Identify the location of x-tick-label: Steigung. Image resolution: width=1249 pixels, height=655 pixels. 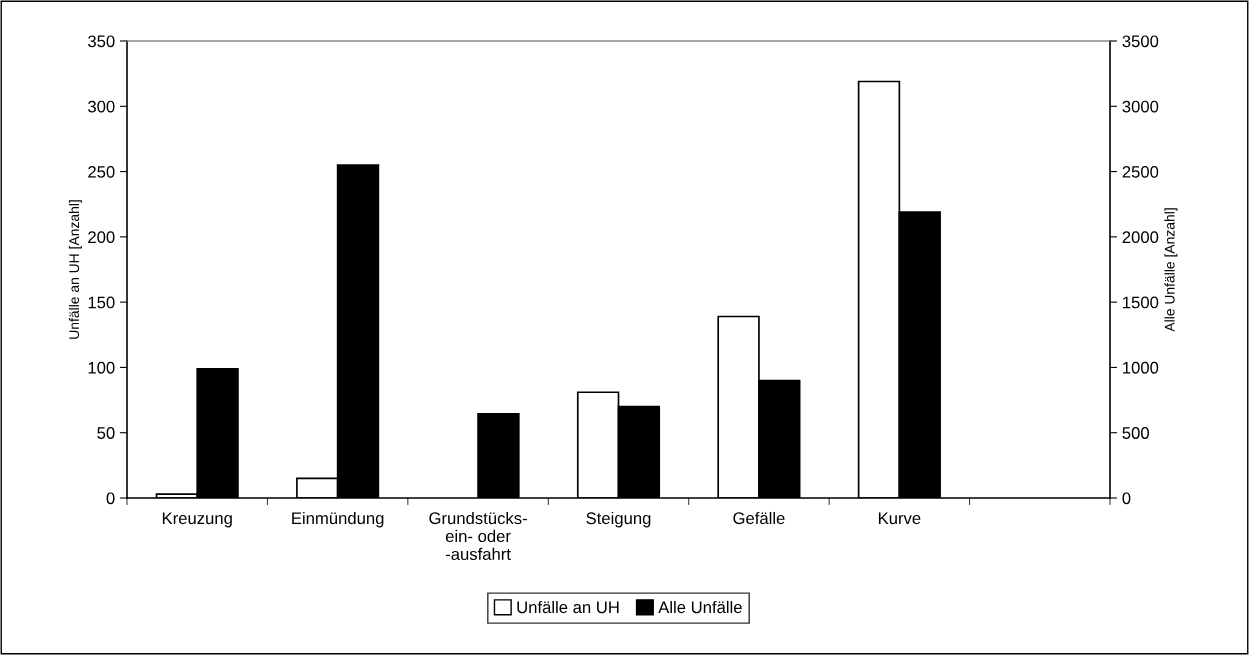
(618, 519).